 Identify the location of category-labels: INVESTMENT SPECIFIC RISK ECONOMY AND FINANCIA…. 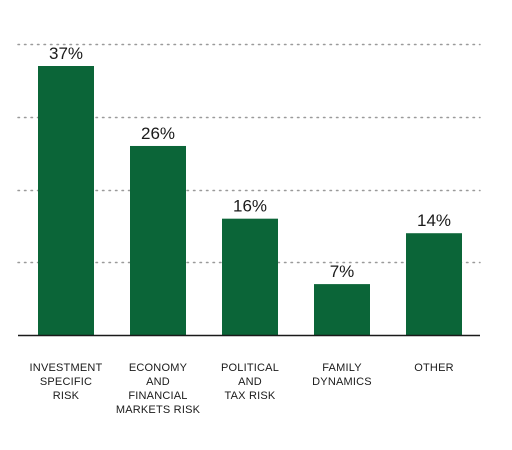
(242, 389).